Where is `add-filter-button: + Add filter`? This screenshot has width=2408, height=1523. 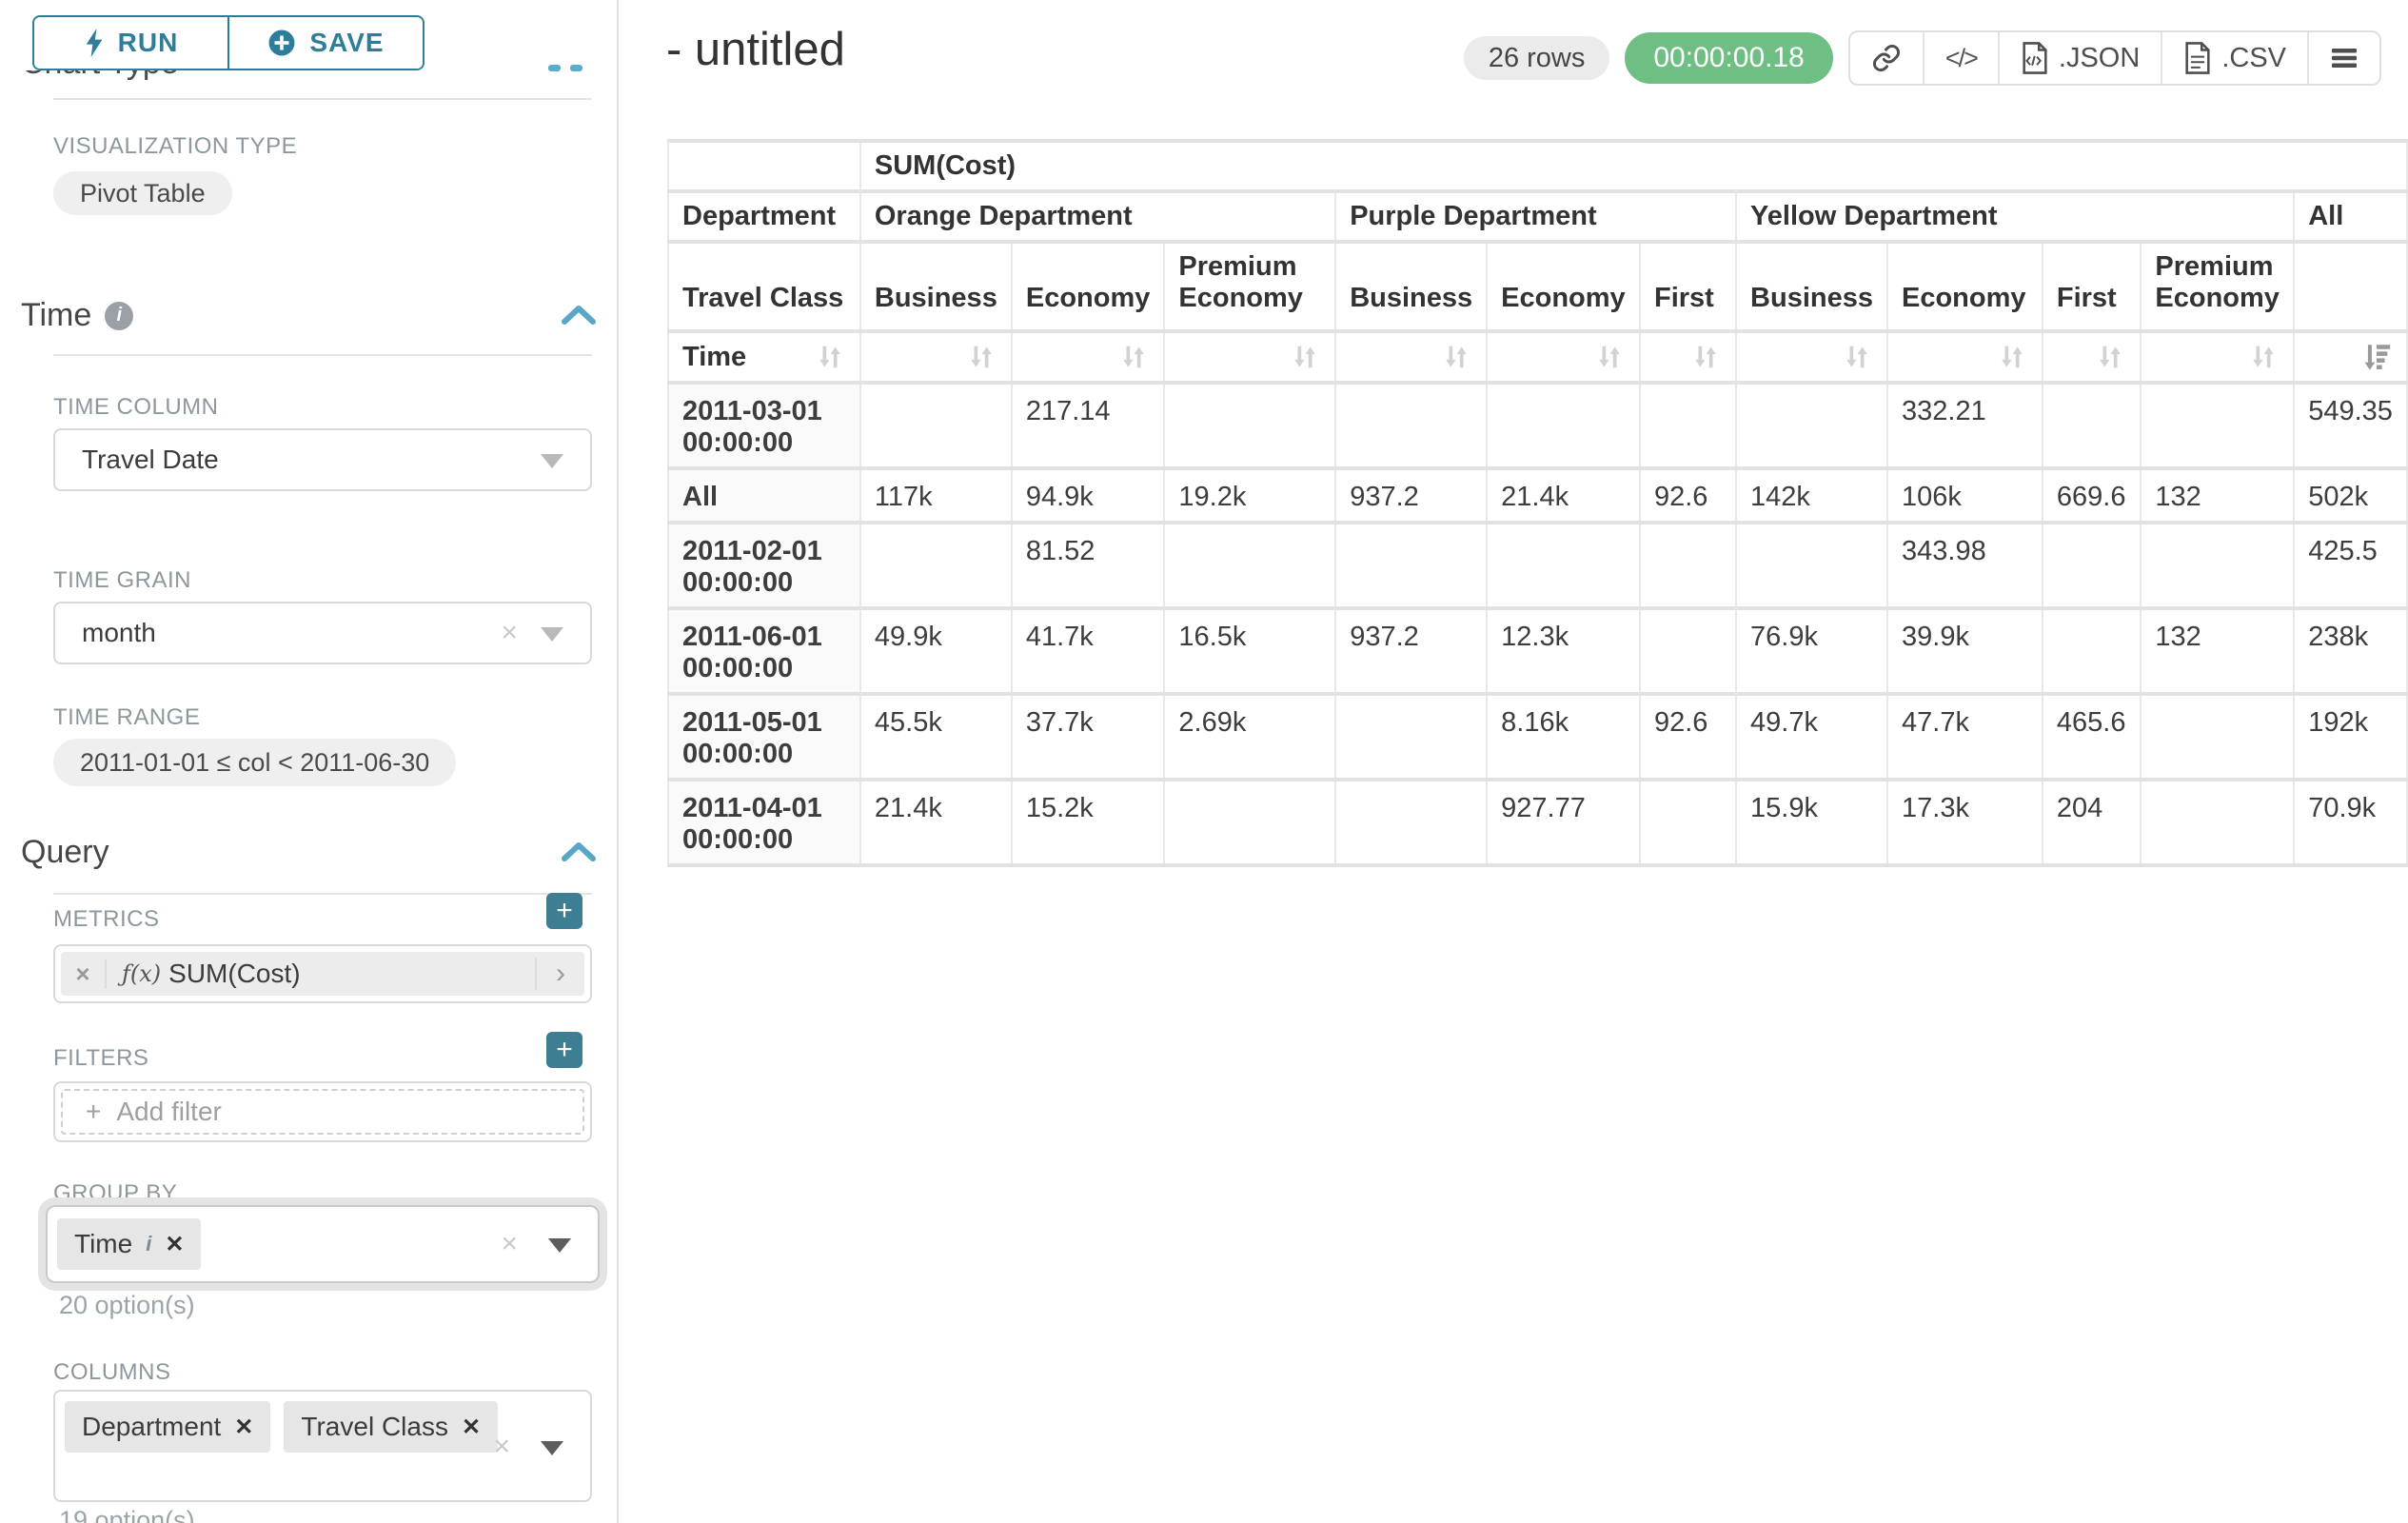
add-filter-button: + Add filter is located at coordinates (322, 1112).